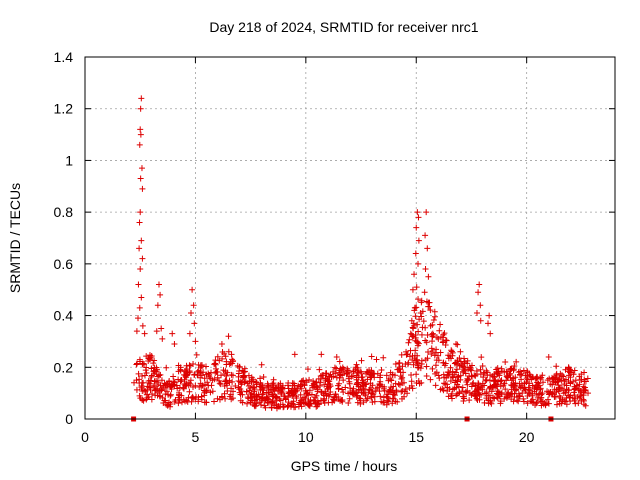 The width and height of the screenshot is (640, 480). I want to click on y-tick-label: 0.6, so click(64, 264).